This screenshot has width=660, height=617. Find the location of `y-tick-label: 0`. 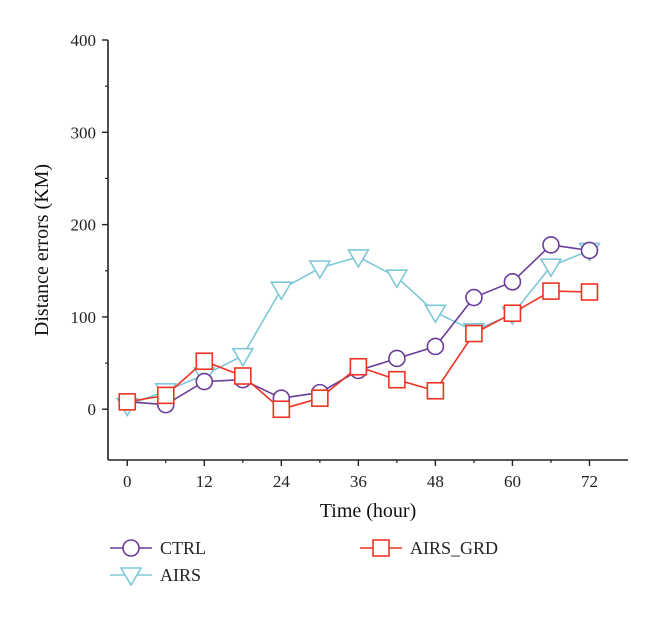

y-tick-label: 0 is located at coordinates (92, 409).